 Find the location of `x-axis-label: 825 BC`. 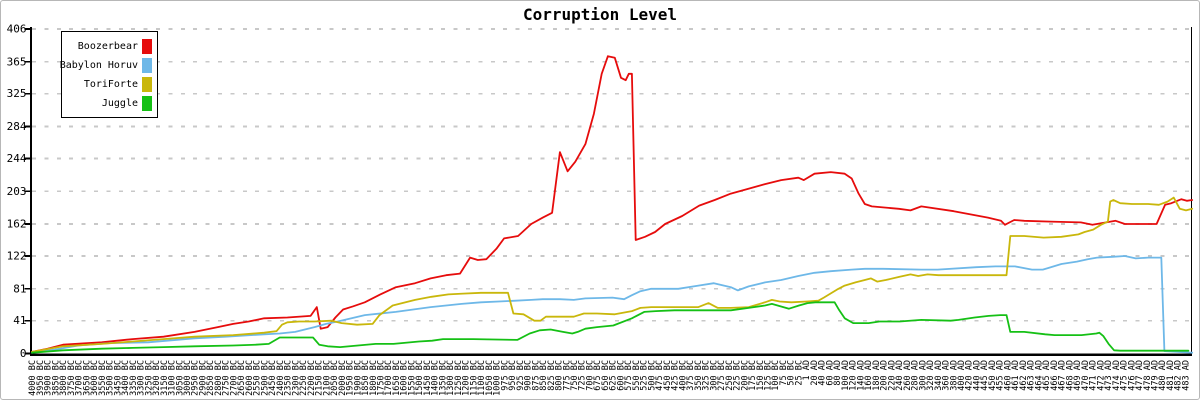

x-axis-label: 825 BC is located at coordinates (552, 375).